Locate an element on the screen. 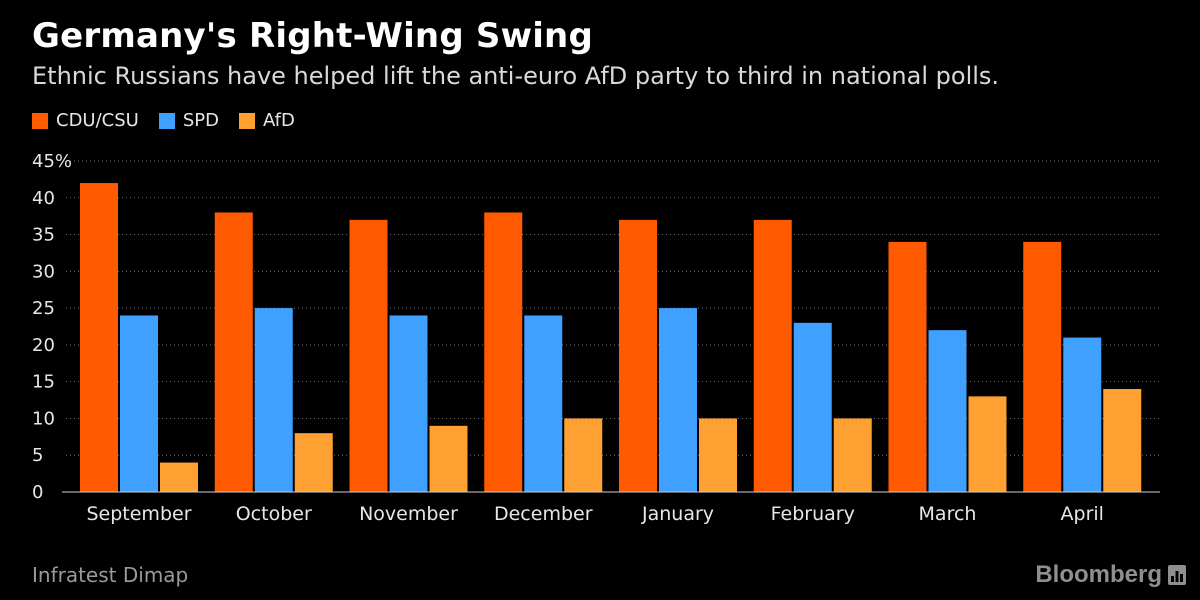 This screenshot has width=1200, height=600. bar-spd-march is located at coordinates (947, 411).